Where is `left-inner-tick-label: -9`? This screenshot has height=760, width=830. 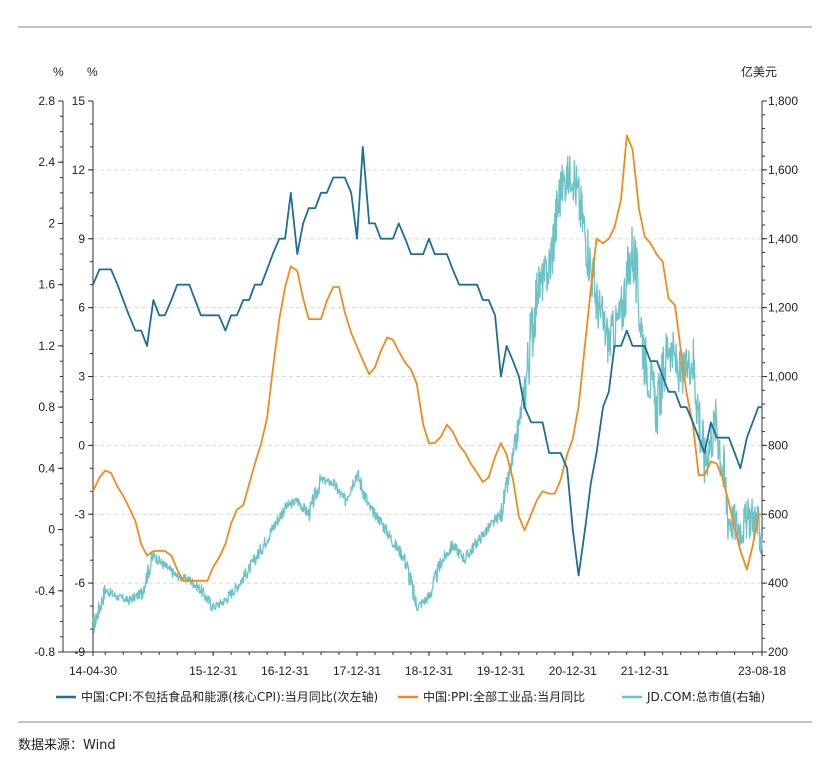
left-inner-tick-label: -9 is located at coordinates (79, 652).